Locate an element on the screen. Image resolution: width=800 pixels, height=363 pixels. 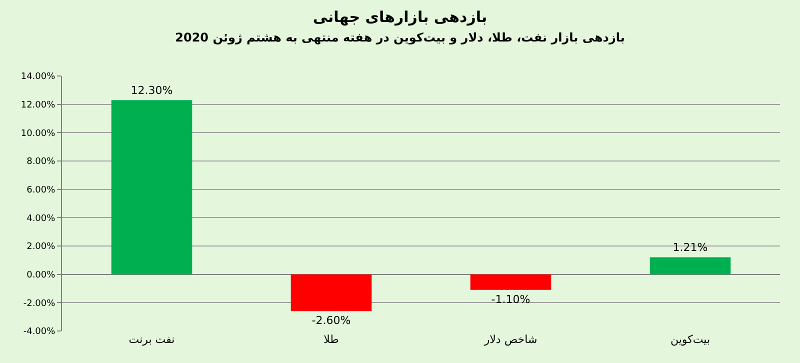
y-tick-label: 6.00% is located at coordinates (41, 190).